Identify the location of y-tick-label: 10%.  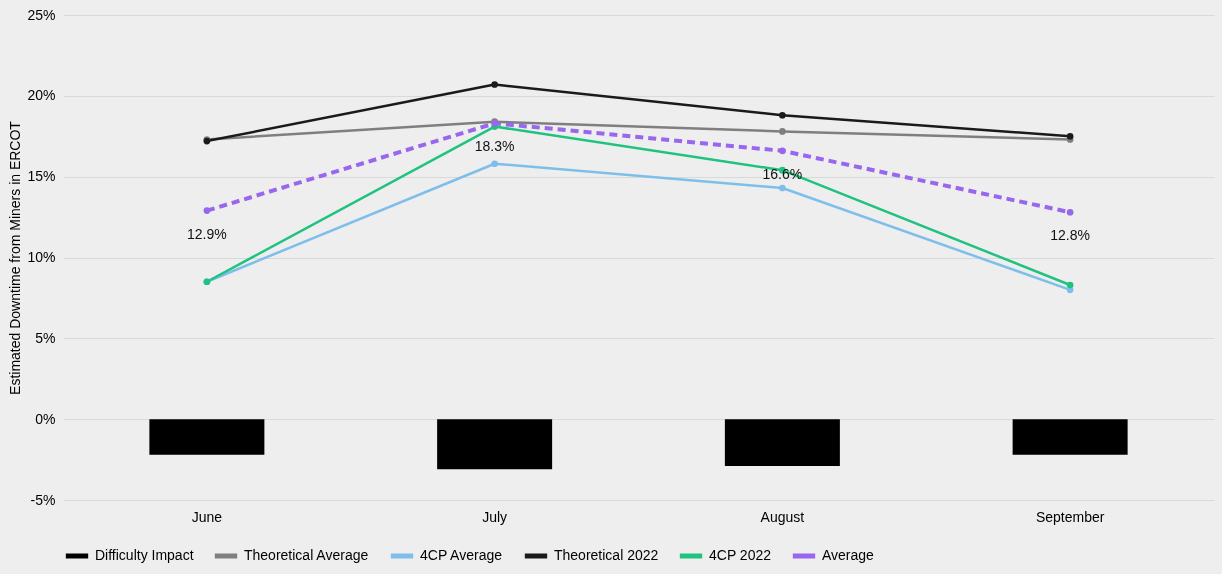
(41, 257).